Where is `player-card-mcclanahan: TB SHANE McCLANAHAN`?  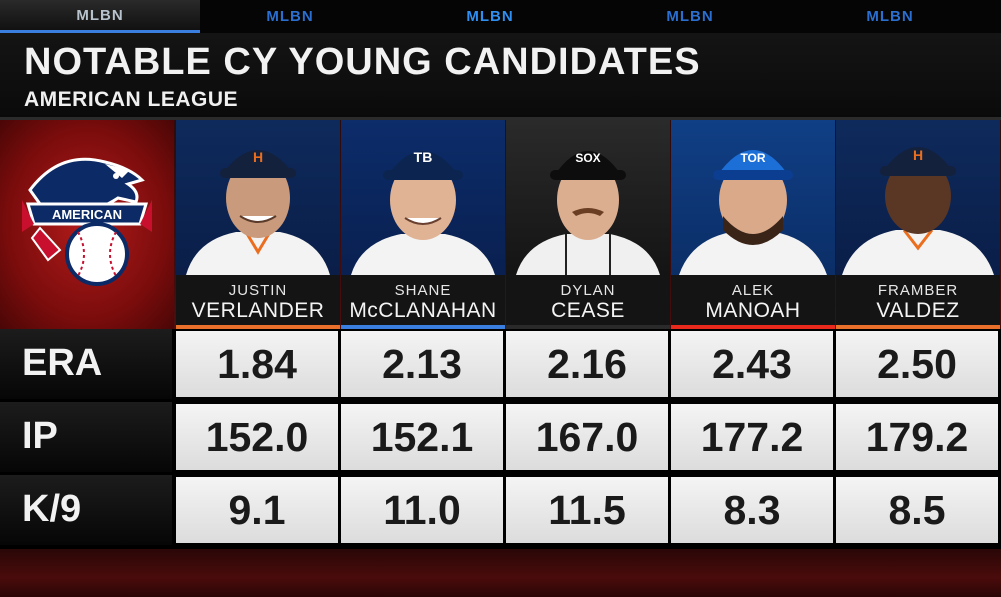 player-card-mcclanahan: TB SHANE McCLANAHAN is located at coordinates (423, 224).